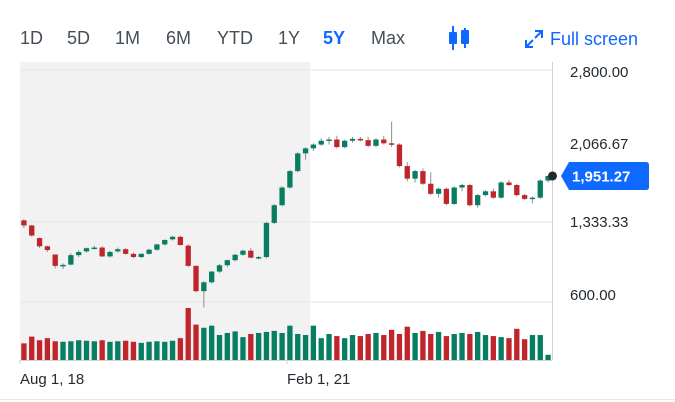 This screenshot has width=675, height=402. I want to click on range-1y-button: 1Y, so click(289, 38).